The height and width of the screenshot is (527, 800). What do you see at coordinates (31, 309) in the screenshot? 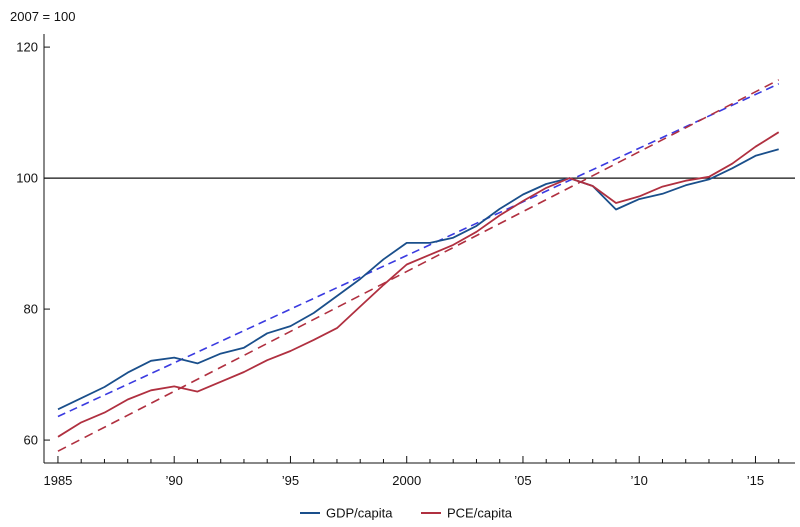
I see `y-tick-label: 80` at bounding box center [31, 309].